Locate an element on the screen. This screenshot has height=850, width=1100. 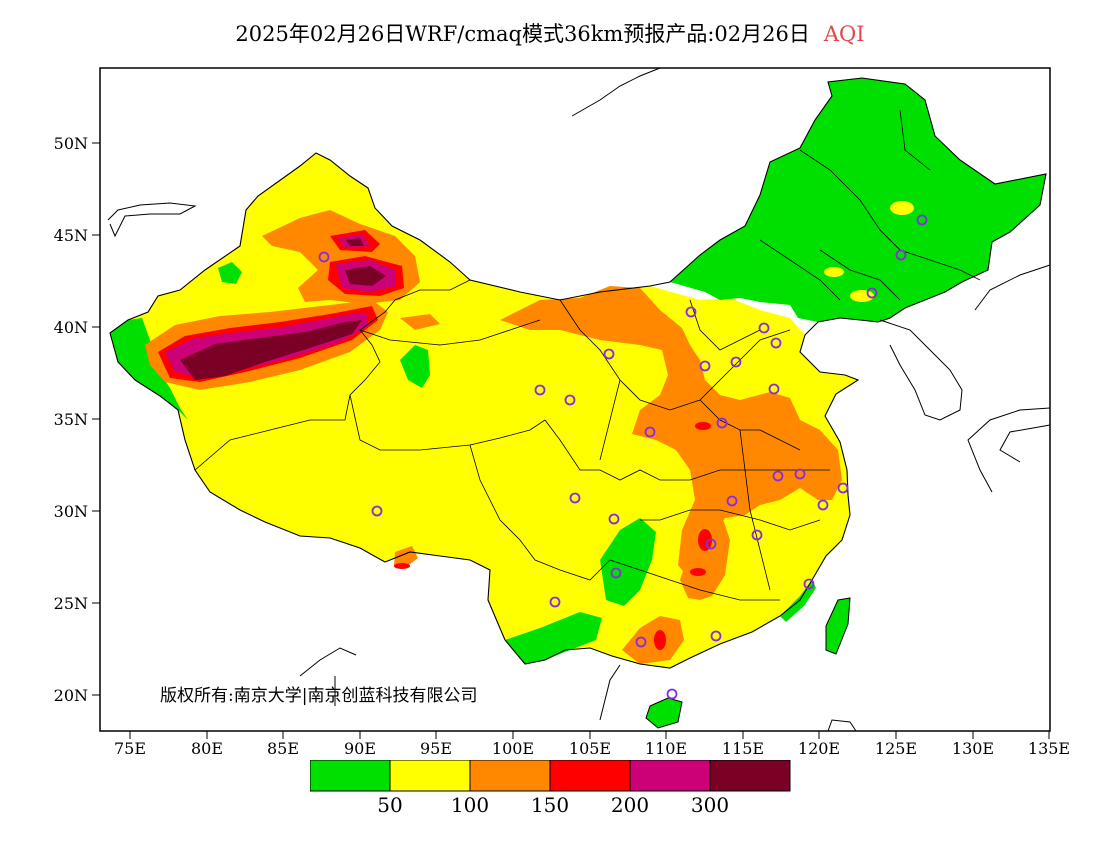
legend-label: 300 is located at coordinates (710, 805).